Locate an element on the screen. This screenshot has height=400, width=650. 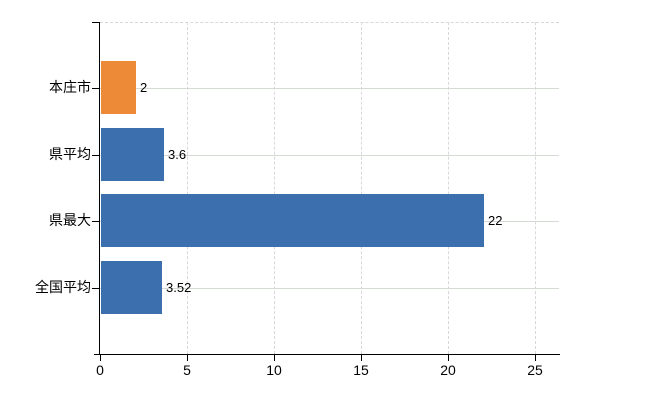
category-label: 全国平均 is located at coordinates (63, 287).